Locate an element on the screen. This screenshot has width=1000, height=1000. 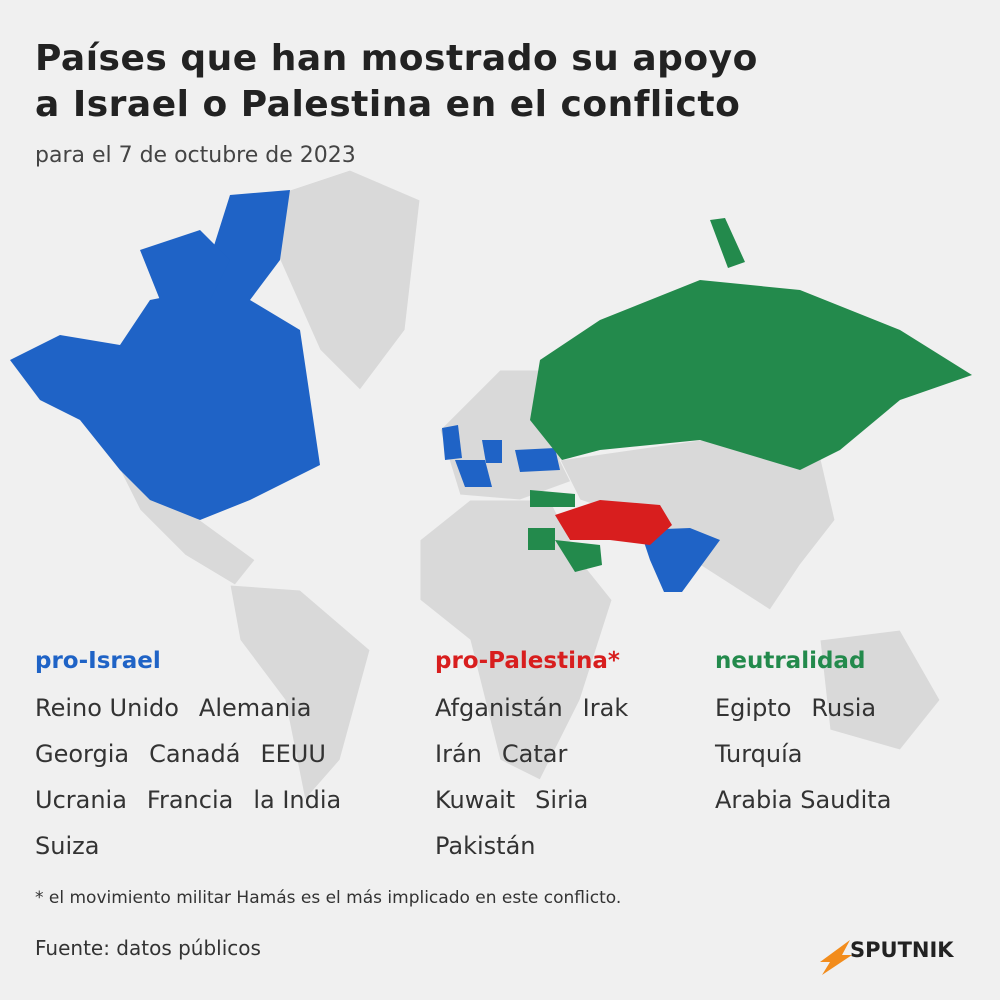
country-row: Irán Catar is located at coordinates (531, 763).